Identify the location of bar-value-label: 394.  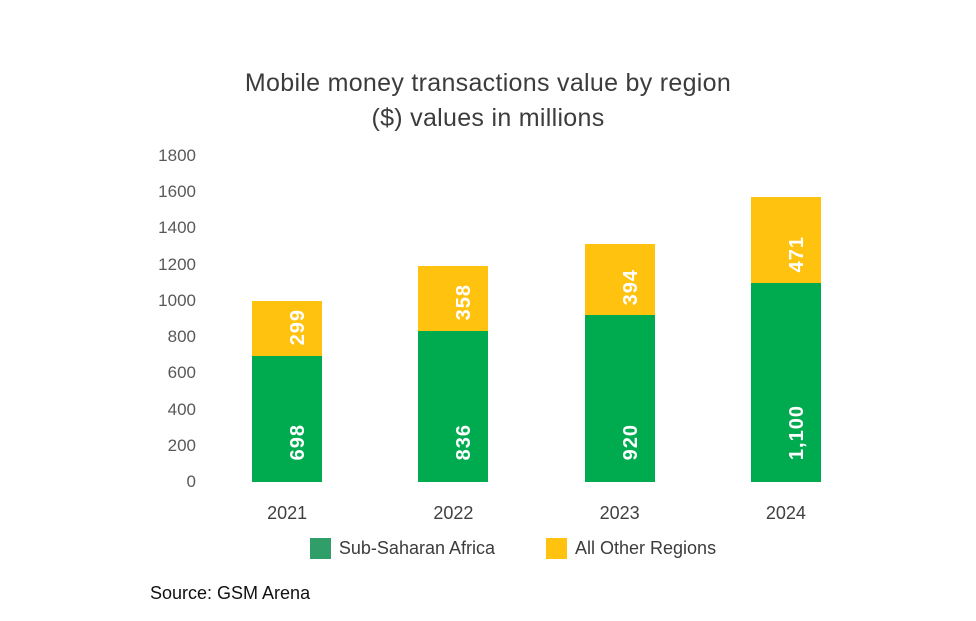
(630, 287).